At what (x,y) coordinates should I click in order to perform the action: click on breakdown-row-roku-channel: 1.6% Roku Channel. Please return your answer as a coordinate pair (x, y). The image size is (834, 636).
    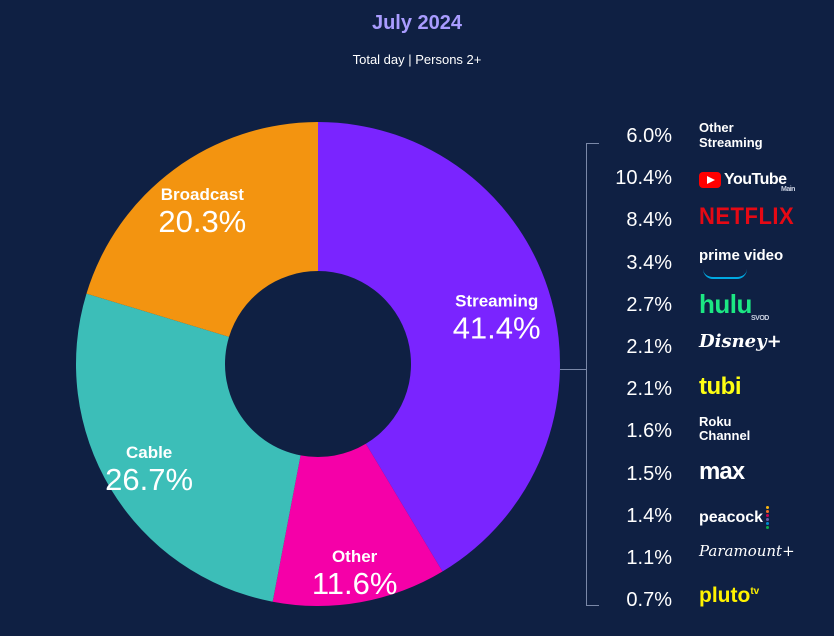
    Looking at the image, I should click on (715, 432).